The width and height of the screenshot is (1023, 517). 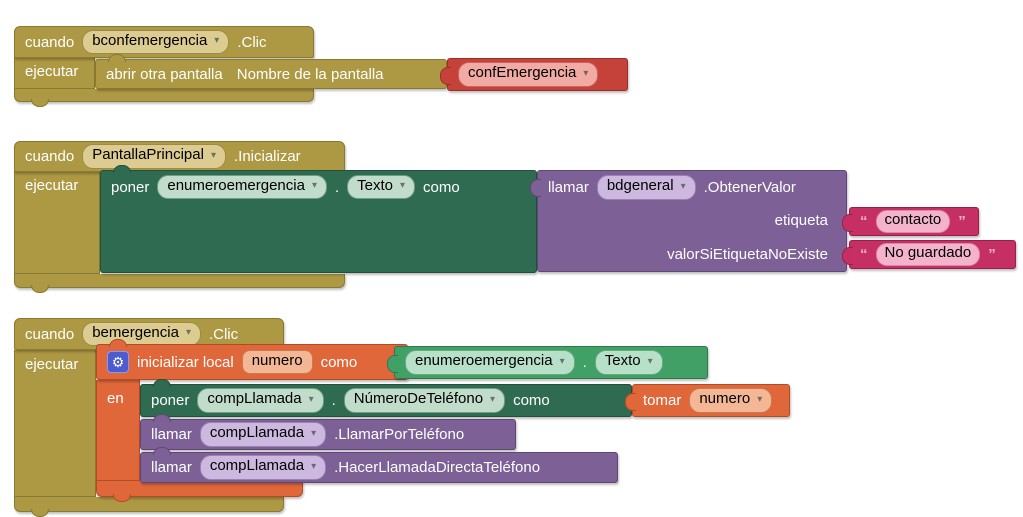 I want to click on text-value: numero, so click(x=277, y=360).